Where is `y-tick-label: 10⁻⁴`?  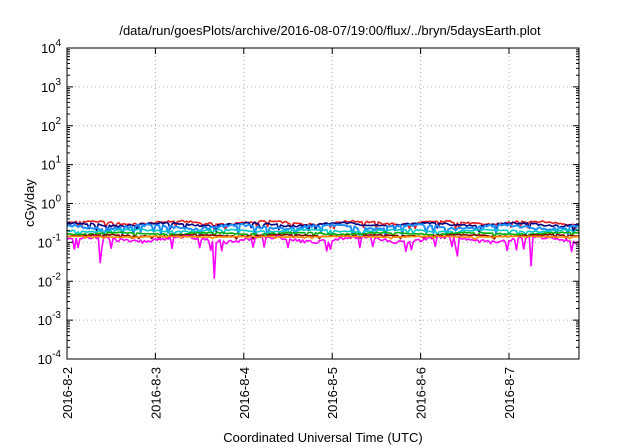 y-tick-label: 10⁻⁴ is located at coordinates (50, 358).